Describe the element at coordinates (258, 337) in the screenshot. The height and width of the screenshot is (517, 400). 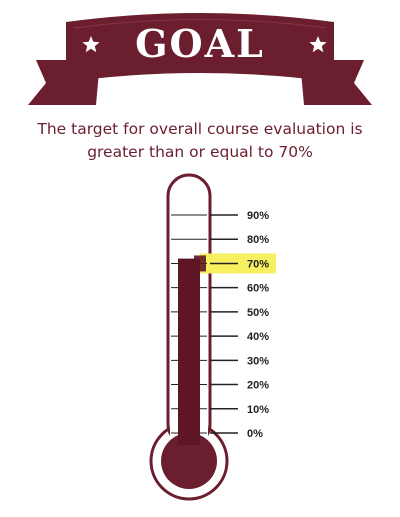
I see `tick-label: 40%` at that location.